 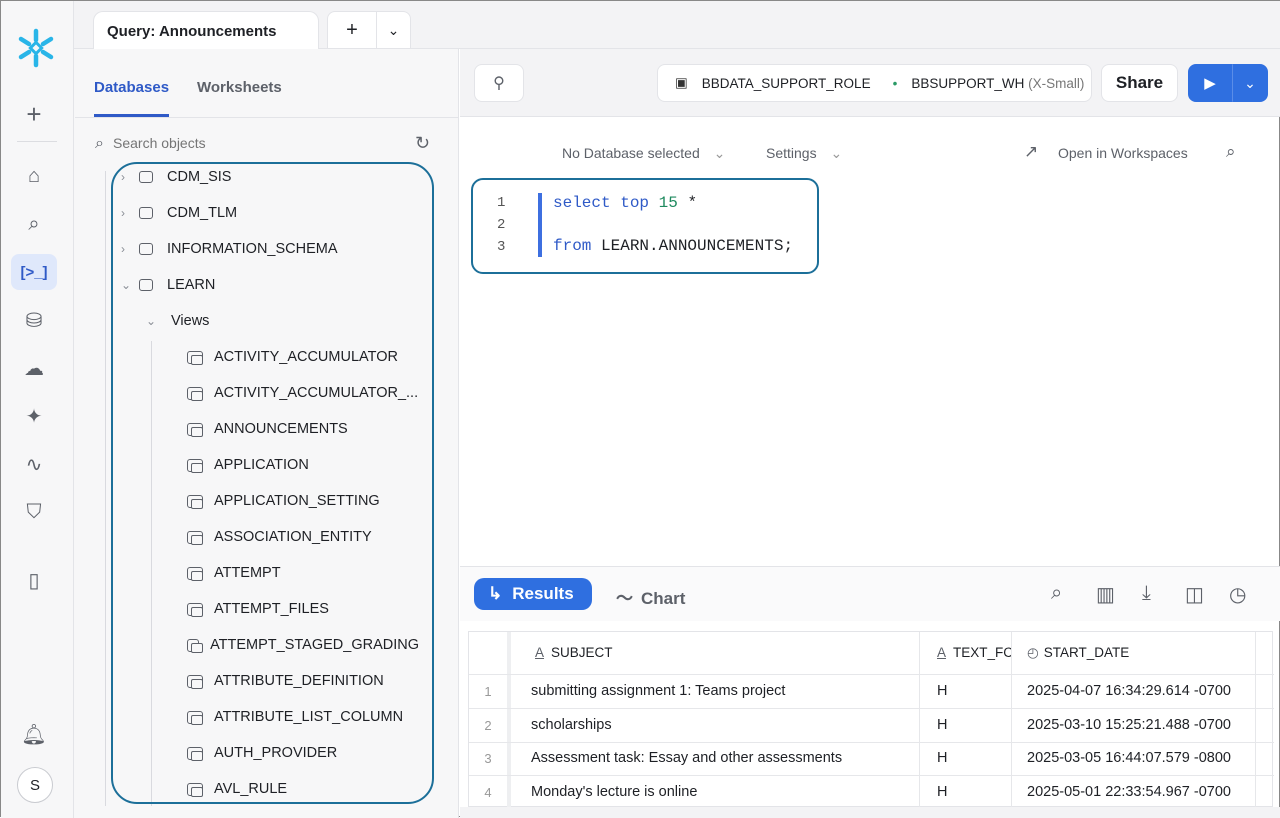 I want to click on run-options-chevron-icon: ⌄, so click(x=1250, y=83).